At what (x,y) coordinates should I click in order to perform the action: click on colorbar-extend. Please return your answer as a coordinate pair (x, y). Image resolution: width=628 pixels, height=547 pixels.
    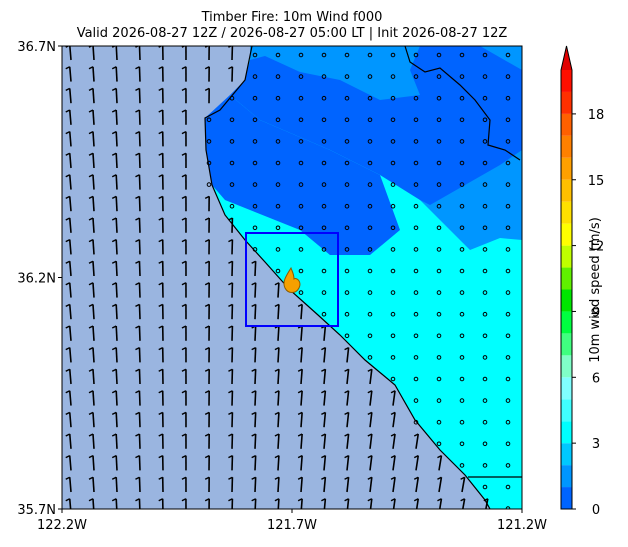
    Looking at the image, I should click on (566, 58).